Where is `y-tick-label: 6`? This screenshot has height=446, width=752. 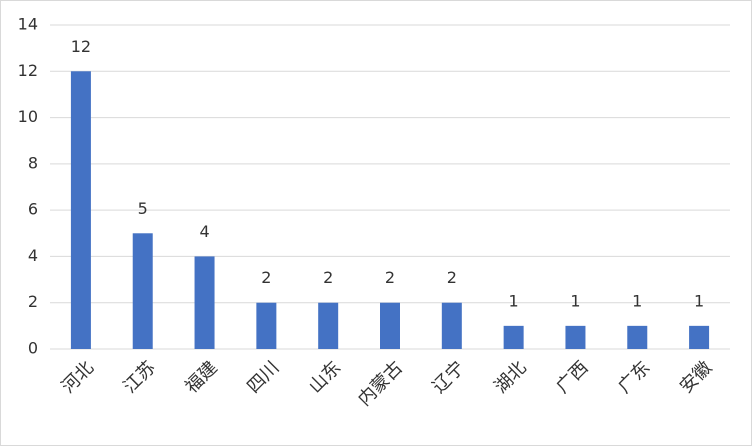 y-tick-label: 6 is located at coordinates (33, 209).